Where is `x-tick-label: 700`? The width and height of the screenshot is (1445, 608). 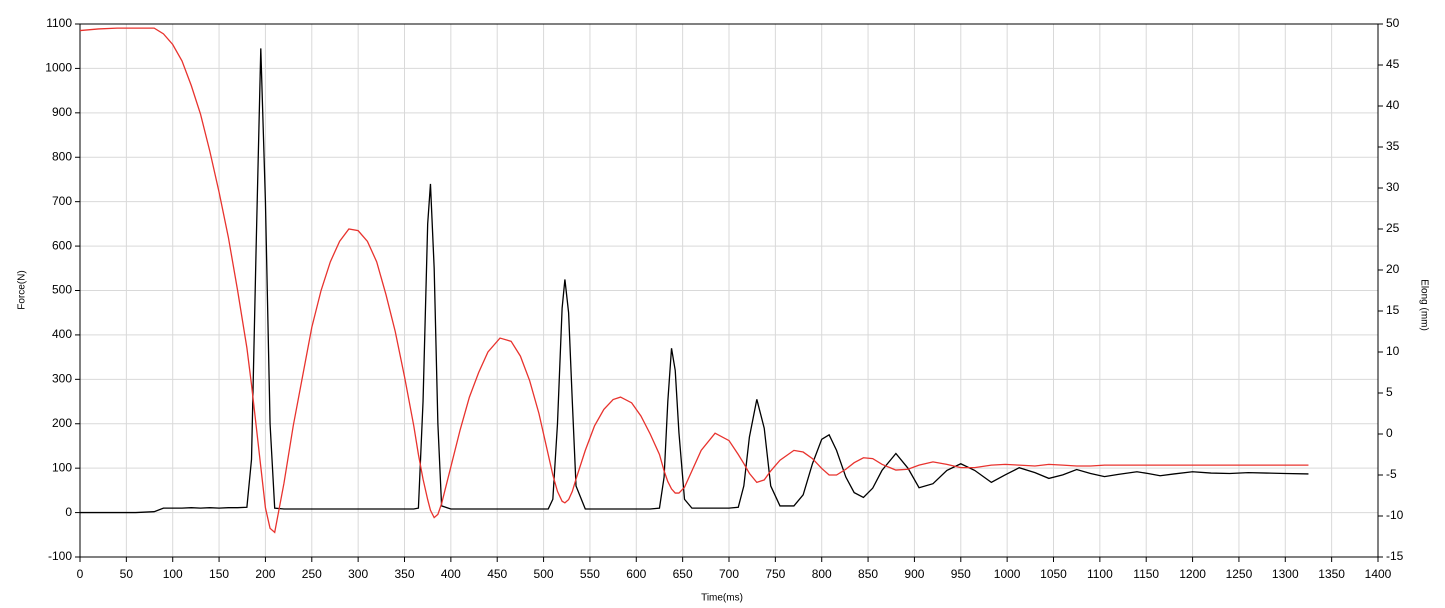 x-tick-label: 700 is located at coordinates (729, 574).